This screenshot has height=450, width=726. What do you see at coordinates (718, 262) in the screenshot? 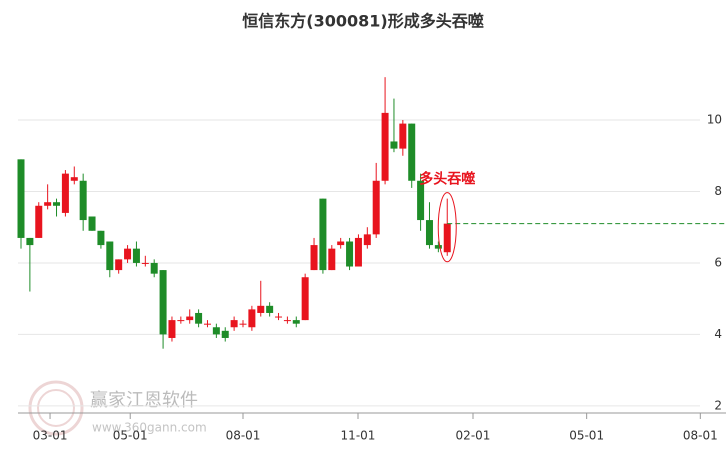
I see `y-tick-label: 6` at bounding box center [718, 262].